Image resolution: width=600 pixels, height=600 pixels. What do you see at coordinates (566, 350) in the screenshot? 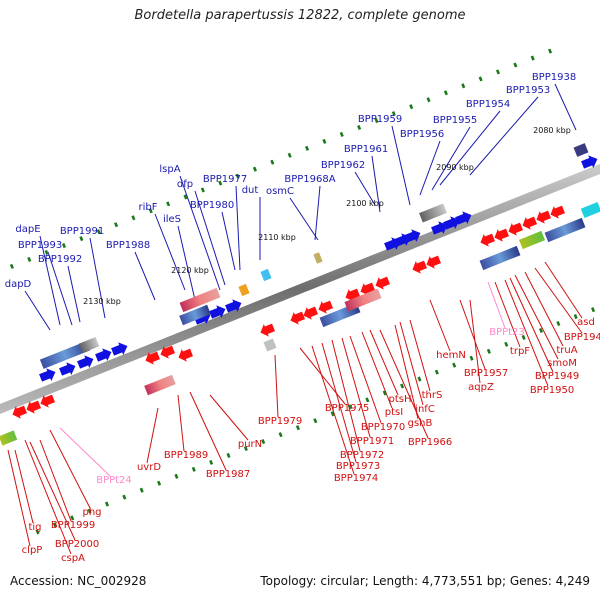
I see `gene-label: truA` at bounding box center [566, 350].